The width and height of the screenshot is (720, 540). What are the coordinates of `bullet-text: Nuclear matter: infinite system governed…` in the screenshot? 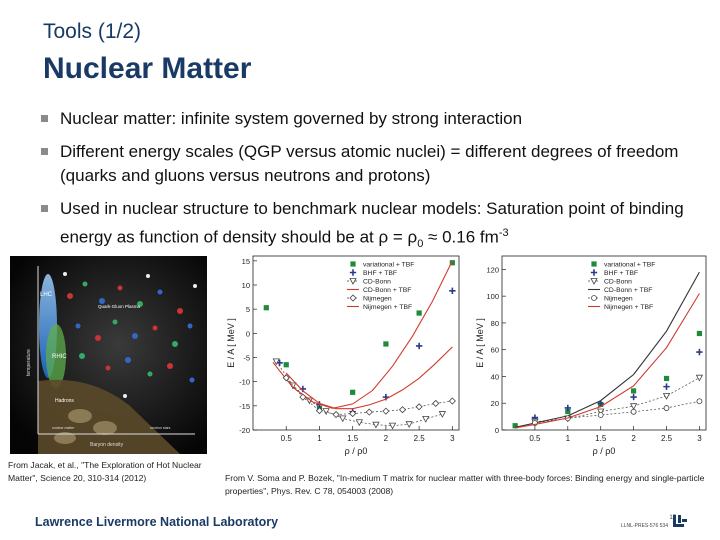 It's located at (291, 118).